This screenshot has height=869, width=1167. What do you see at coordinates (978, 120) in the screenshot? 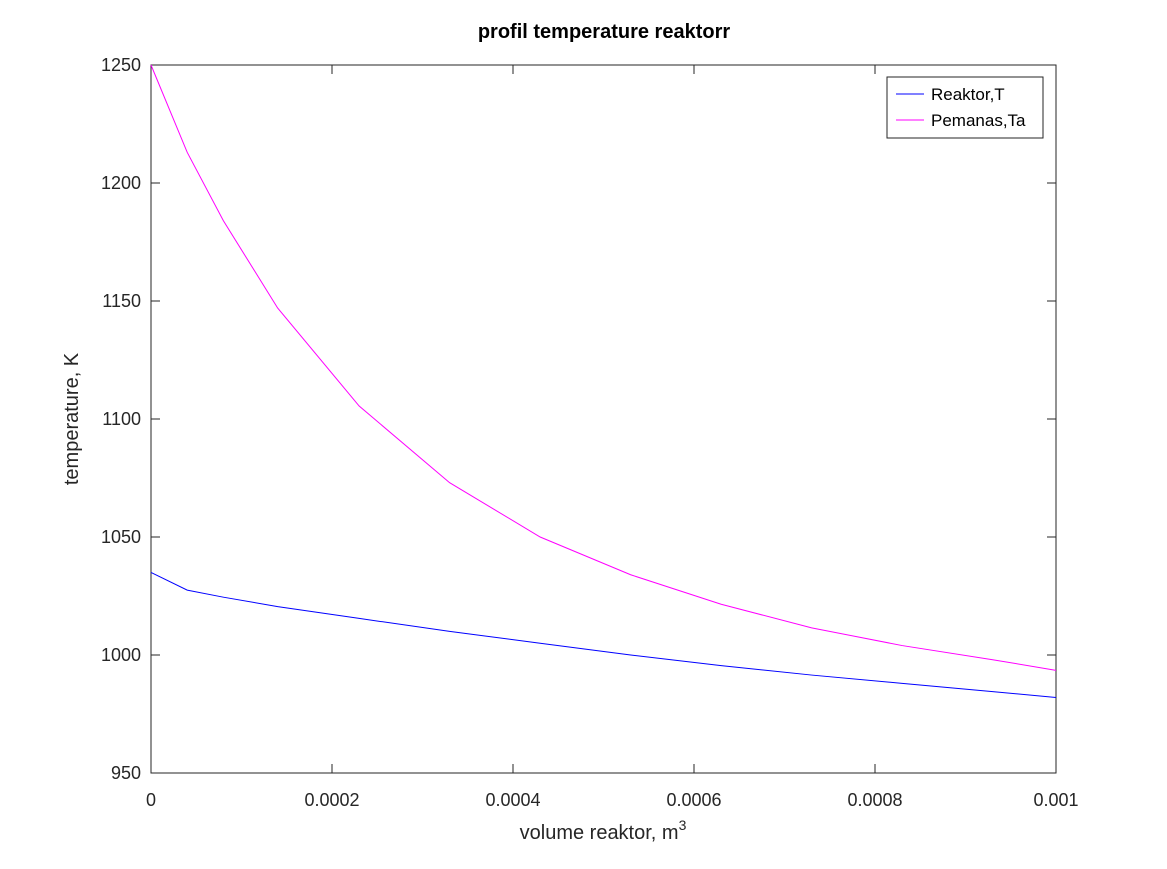
I see `legend-label-2: Pemanas,Ta` at bounding box center [978, 120].